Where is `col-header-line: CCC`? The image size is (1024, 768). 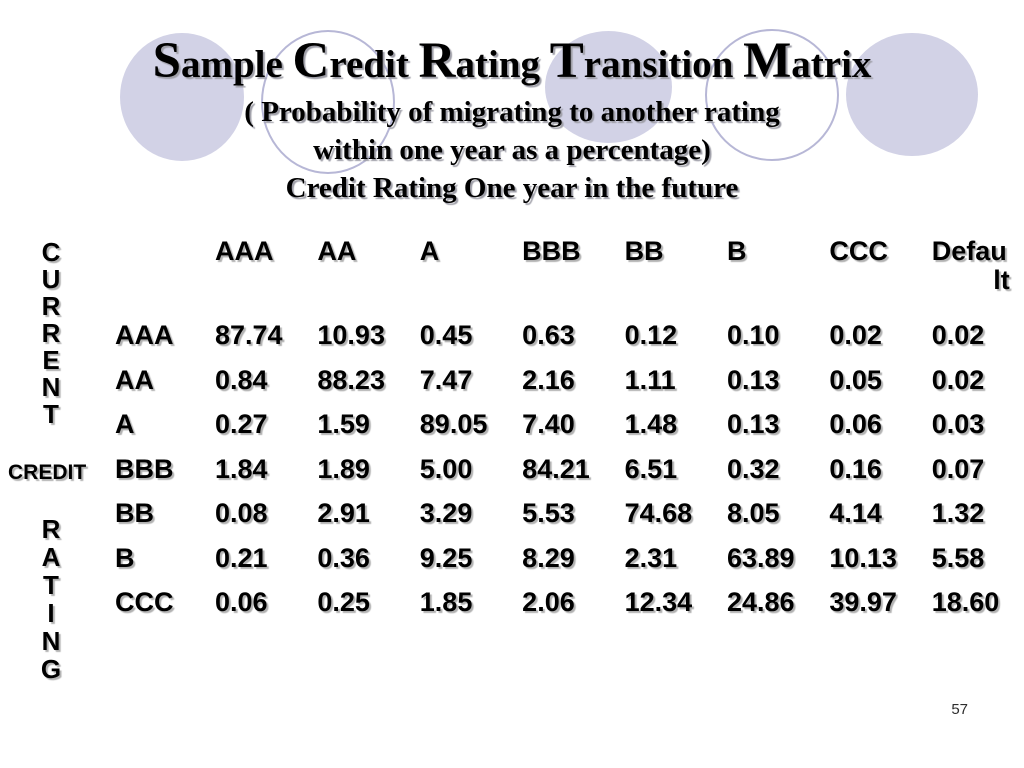 col-header-line: CCC is located at coordinates (858, 251).